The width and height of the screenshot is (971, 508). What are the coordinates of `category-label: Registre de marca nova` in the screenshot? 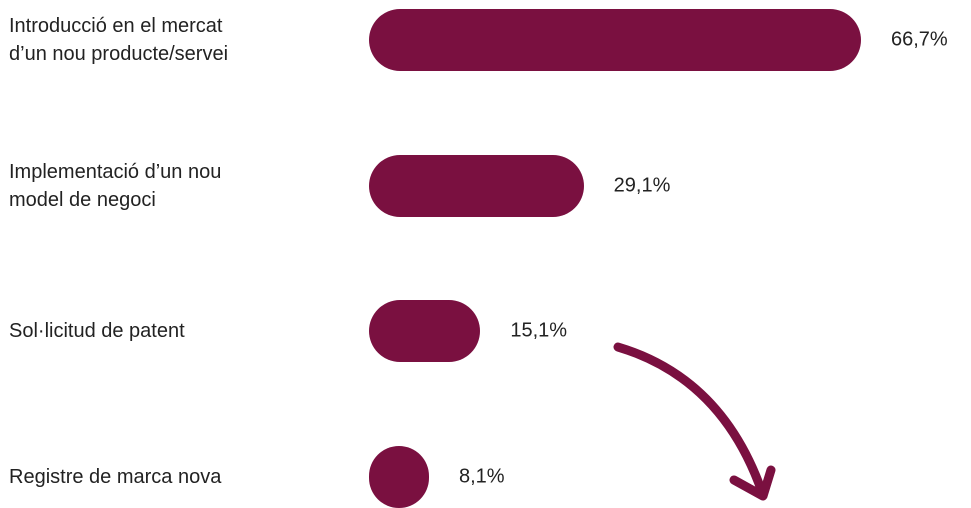 It's located at (115, 477).